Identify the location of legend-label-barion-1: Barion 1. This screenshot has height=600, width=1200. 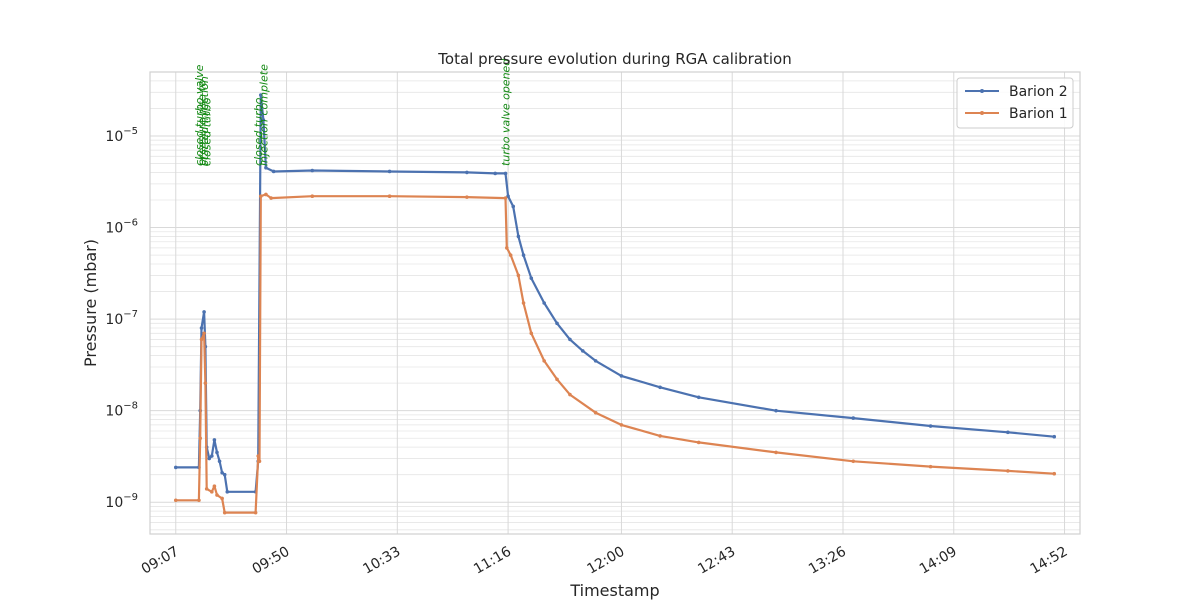
(1038, 114).